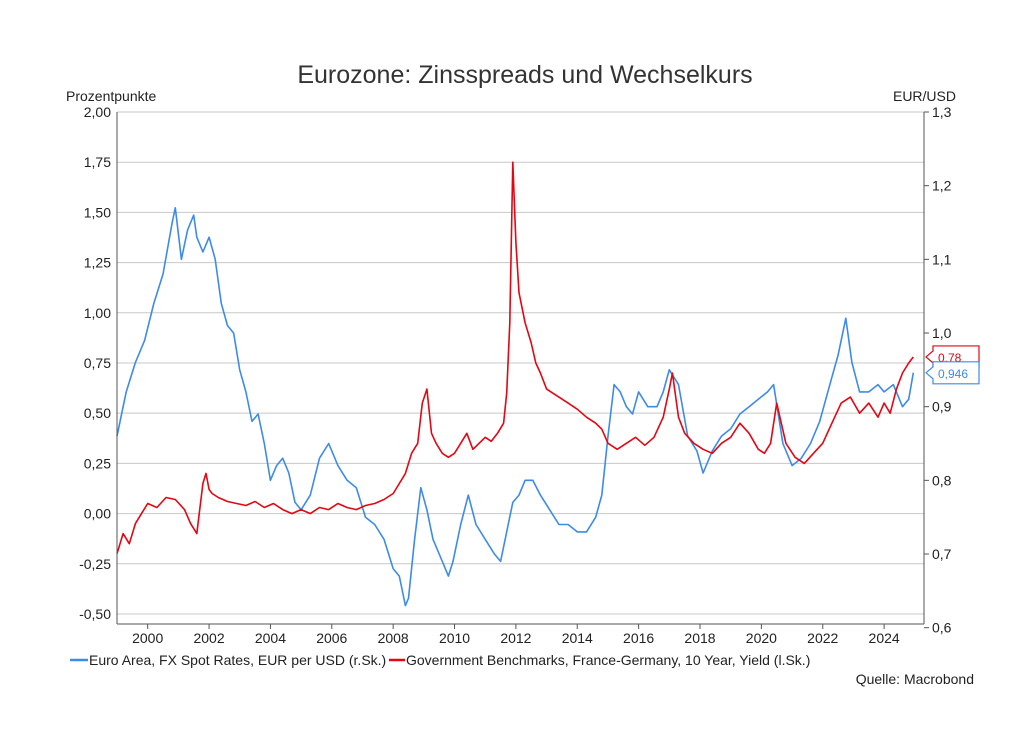 The width and height of the screenshot is (1028, 752). I want to click on x-tick-label: 2000, so click(147, 638).